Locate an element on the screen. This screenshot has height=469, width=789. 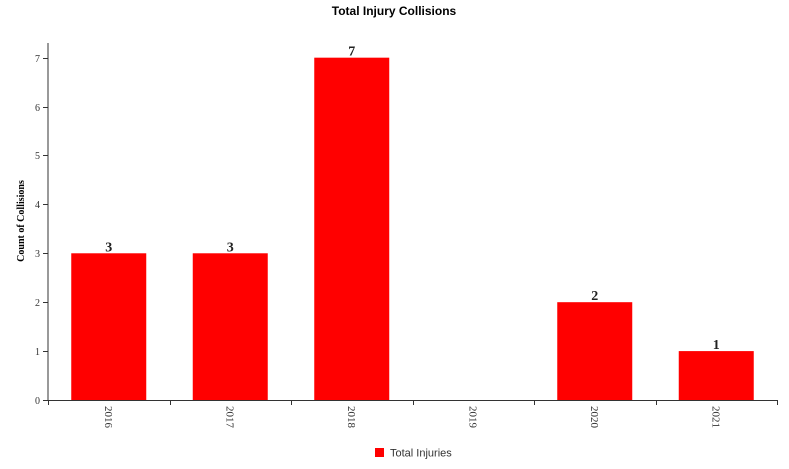
y-tick-label: 1 is located at coordinates (37, 352).